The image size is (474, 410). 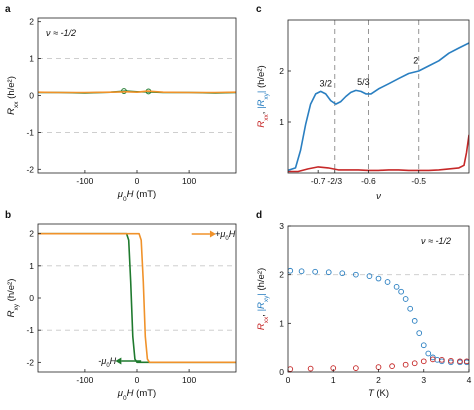 I want to click on y-axis-label: Rxy (h/e²), so click(x=13, y=298).